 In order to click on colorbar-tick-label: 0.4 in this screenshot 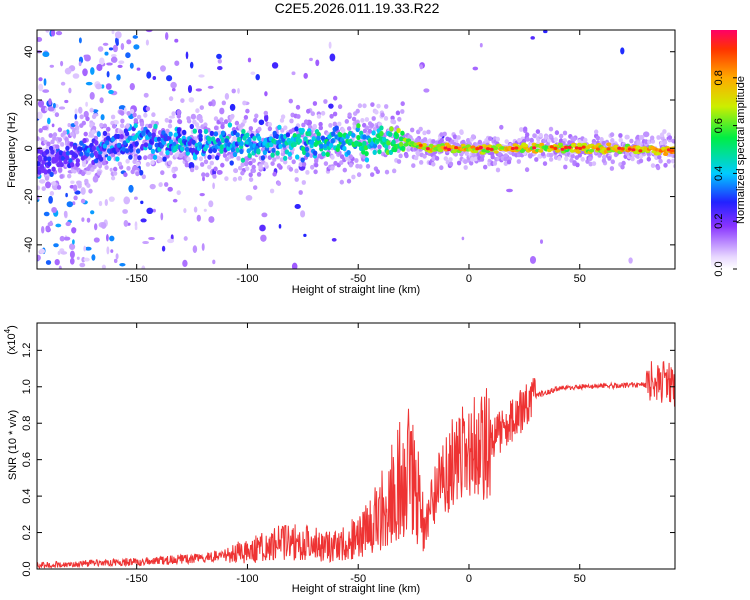, I will do `click(719, 173)`.